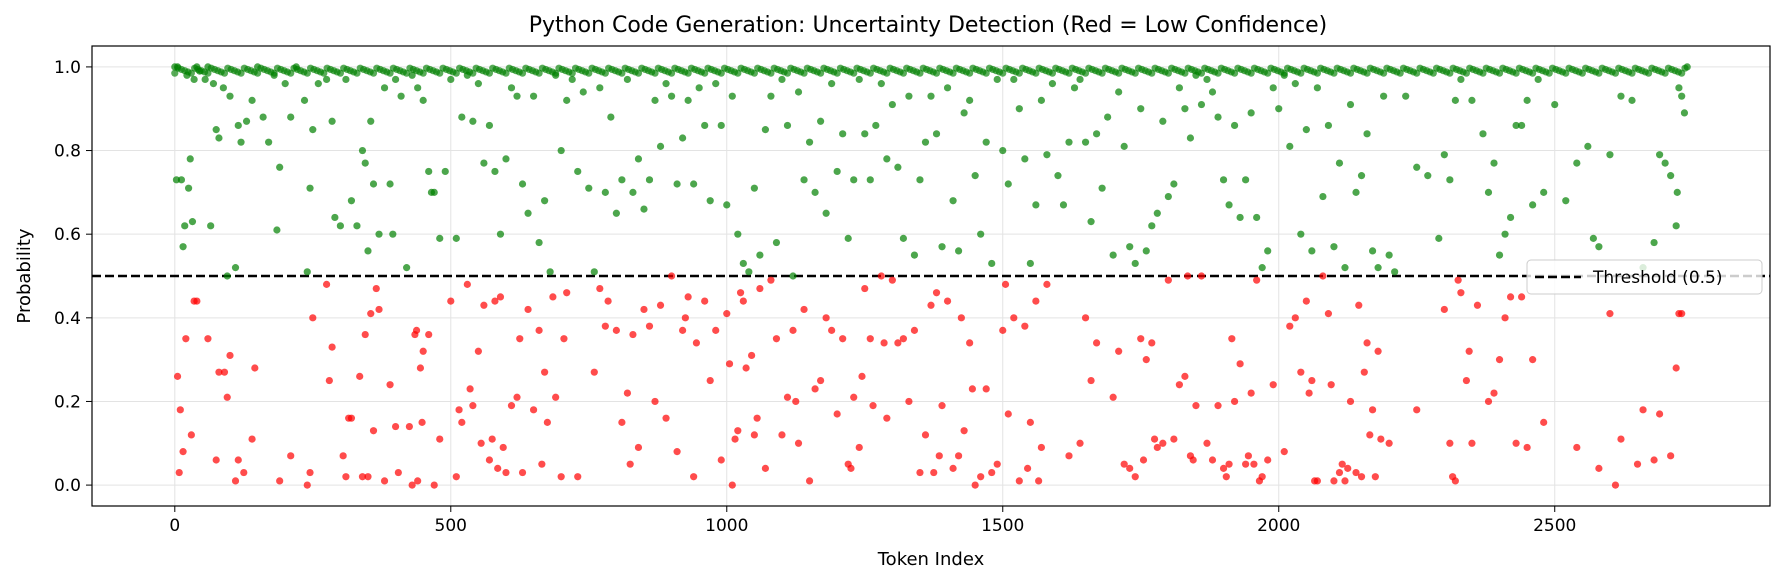 The width and height of the screenshot is (1785, 584). What do you see at coordinates (67, 486) in the screenshot?
I see `y-tick-label: 0.0` at bounding box center [67, 486].